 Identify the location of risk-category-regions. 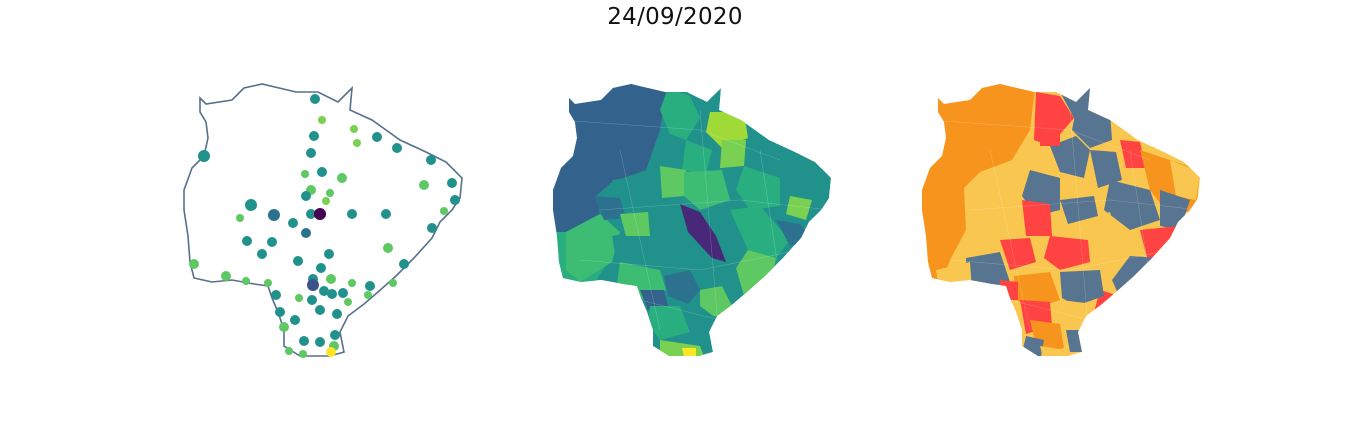
(1061, 220).